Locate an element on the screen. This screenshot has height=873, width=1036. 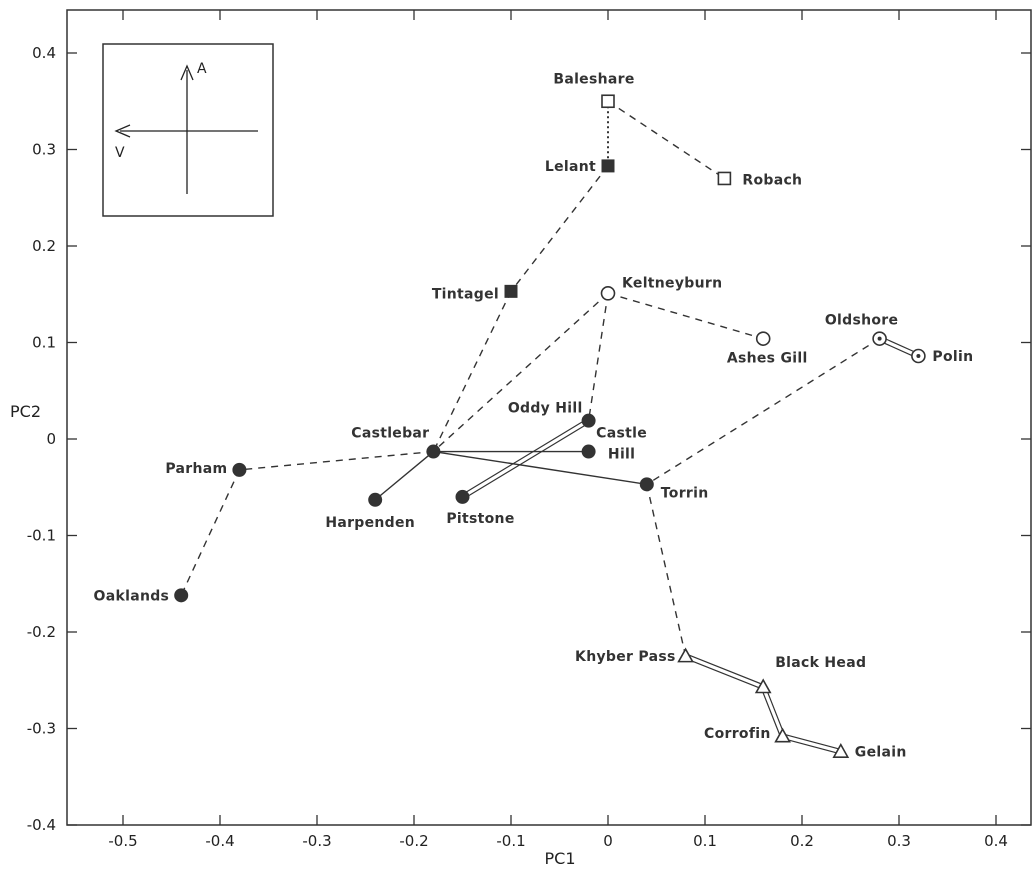
point-label: Gelain is located at coordinates (881, 753).